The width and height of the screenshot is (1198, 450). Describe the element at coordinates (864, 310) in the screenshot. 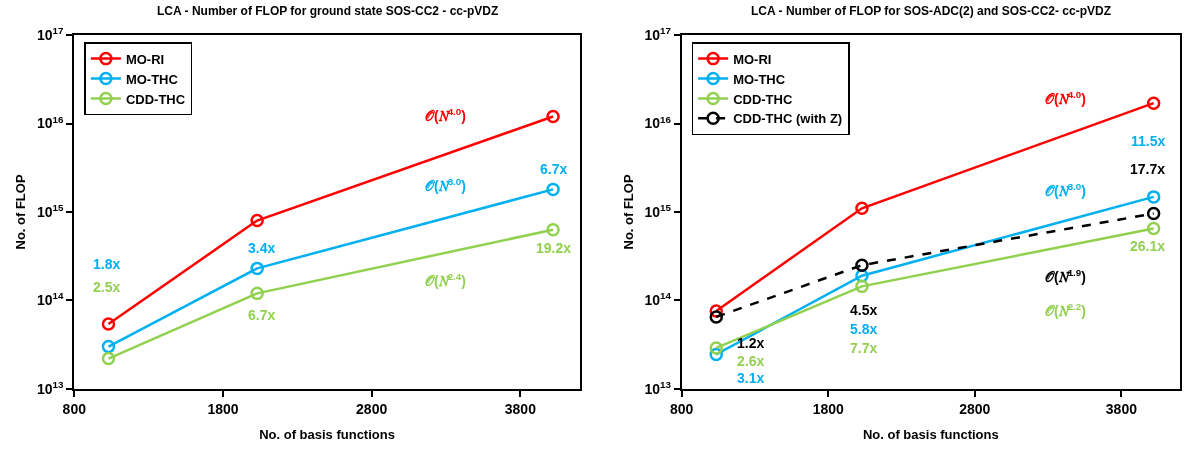

I see `annotation: 4.5x` at that location.